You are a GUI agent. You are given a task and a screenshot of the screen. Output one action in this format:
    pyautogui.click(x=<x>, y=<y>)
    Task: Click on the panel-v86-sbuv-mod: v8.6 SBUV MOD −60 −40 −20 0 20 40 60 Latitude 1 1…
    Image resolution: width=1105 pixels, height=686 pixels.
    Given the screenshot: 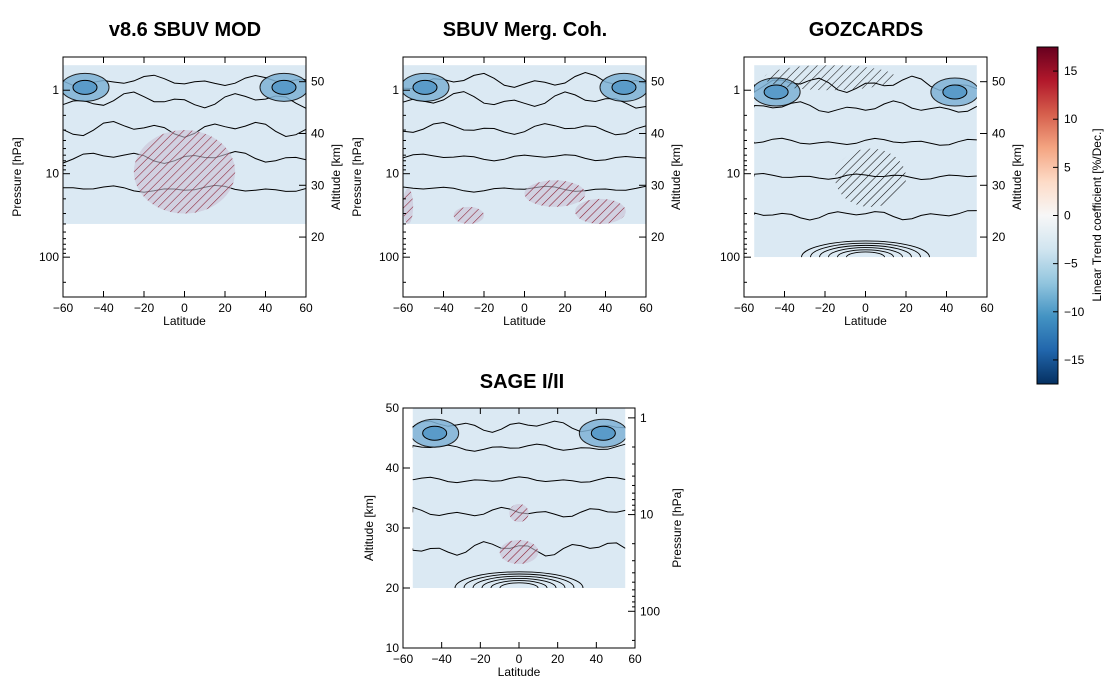 What is the action you would take?
    pyautogui.click(x=176, y=173)
    